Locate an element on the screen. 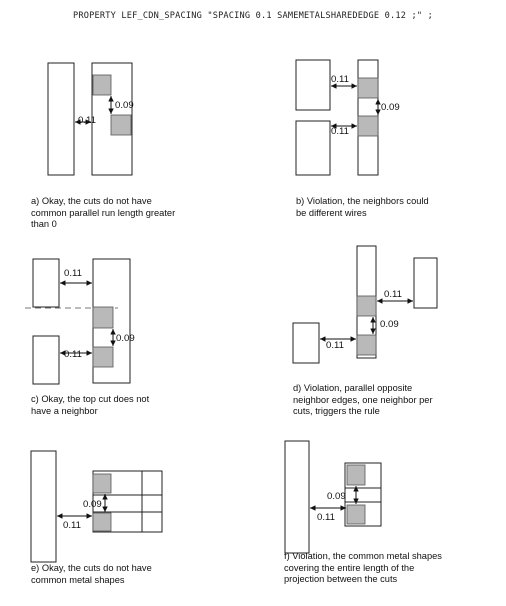  caption-line: neighbor edges, one neighbor per is located at coordinates (363, 399).